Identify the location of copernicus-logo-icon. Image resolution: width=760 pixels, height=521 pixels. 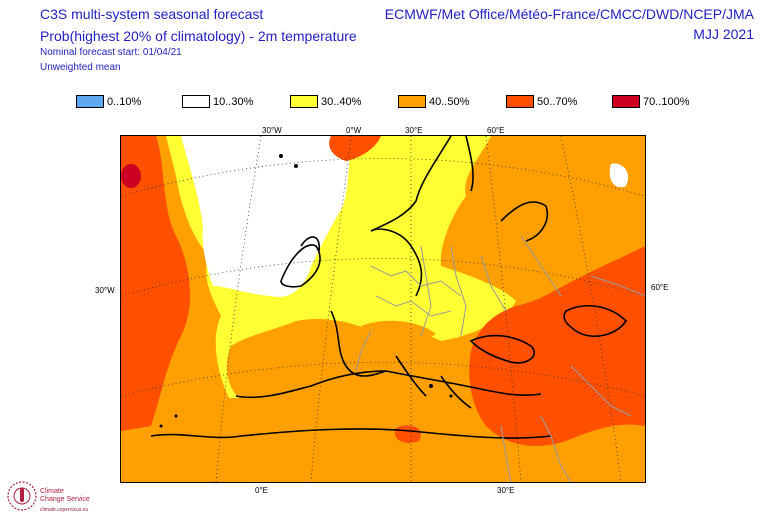
(22, 496).